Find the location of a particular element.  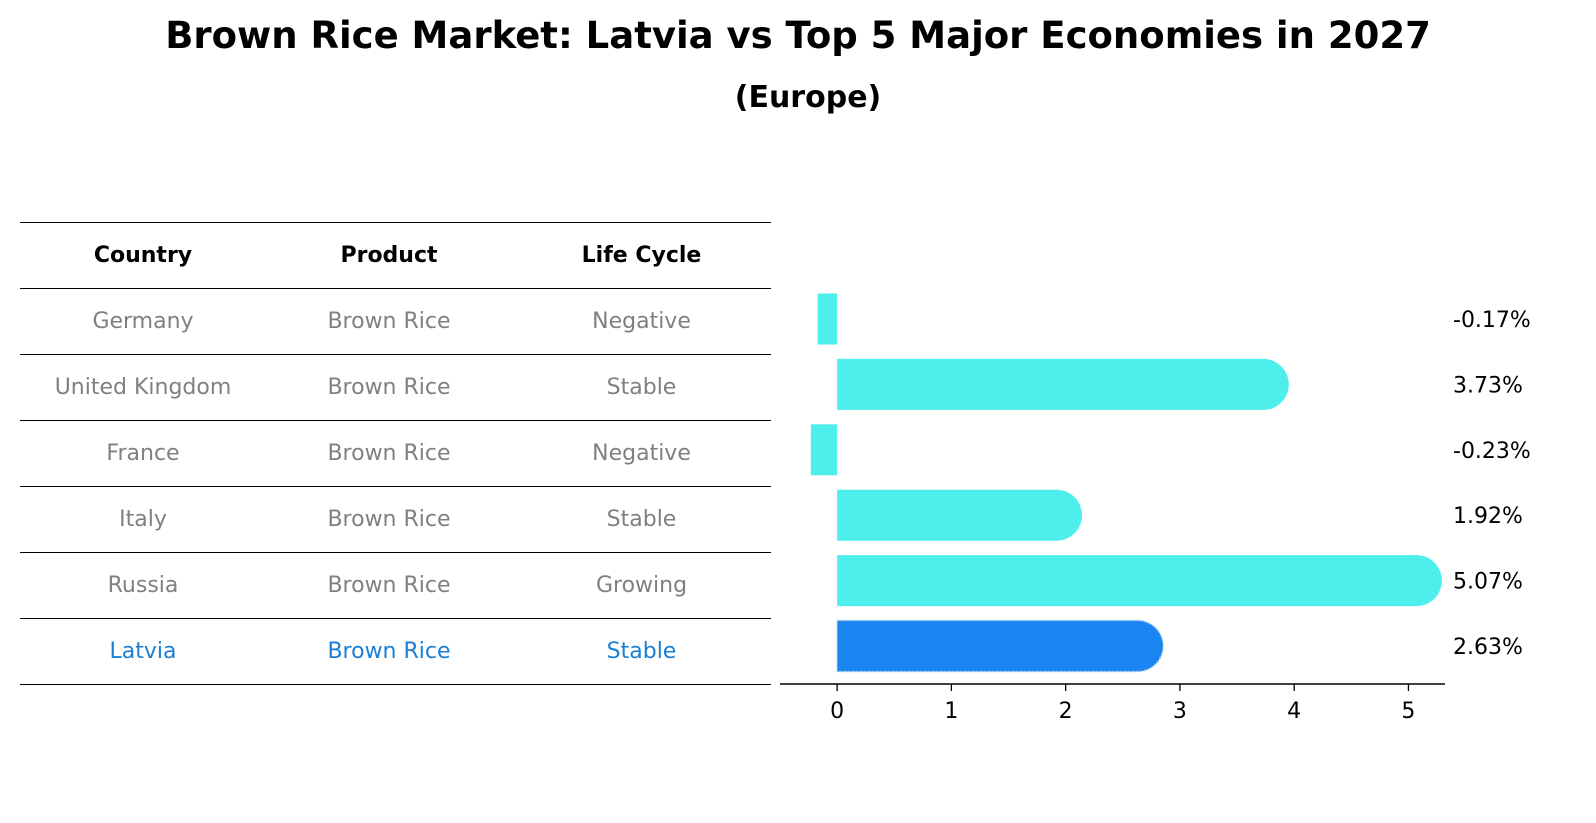

x-tick-label-1: 1 is located at coordinates (951, 711).